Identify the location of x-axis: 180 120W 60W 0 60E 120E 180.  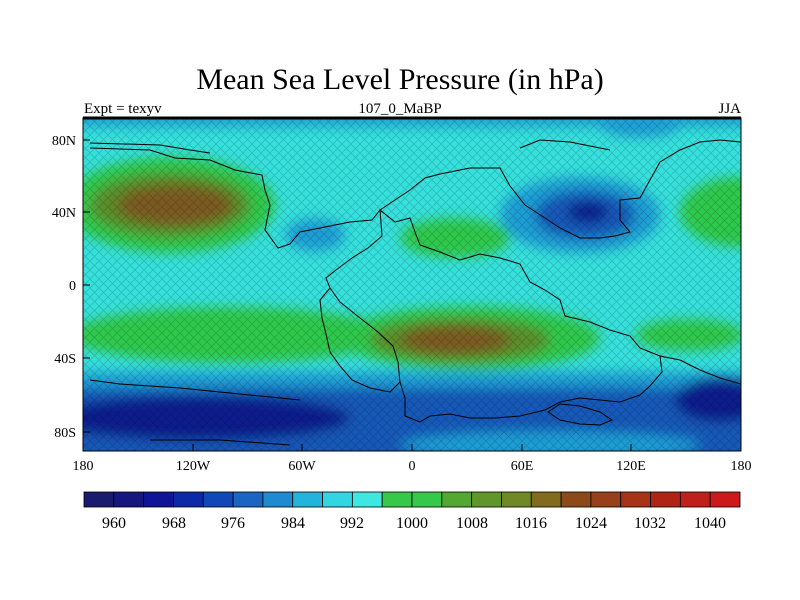
(412, 459).